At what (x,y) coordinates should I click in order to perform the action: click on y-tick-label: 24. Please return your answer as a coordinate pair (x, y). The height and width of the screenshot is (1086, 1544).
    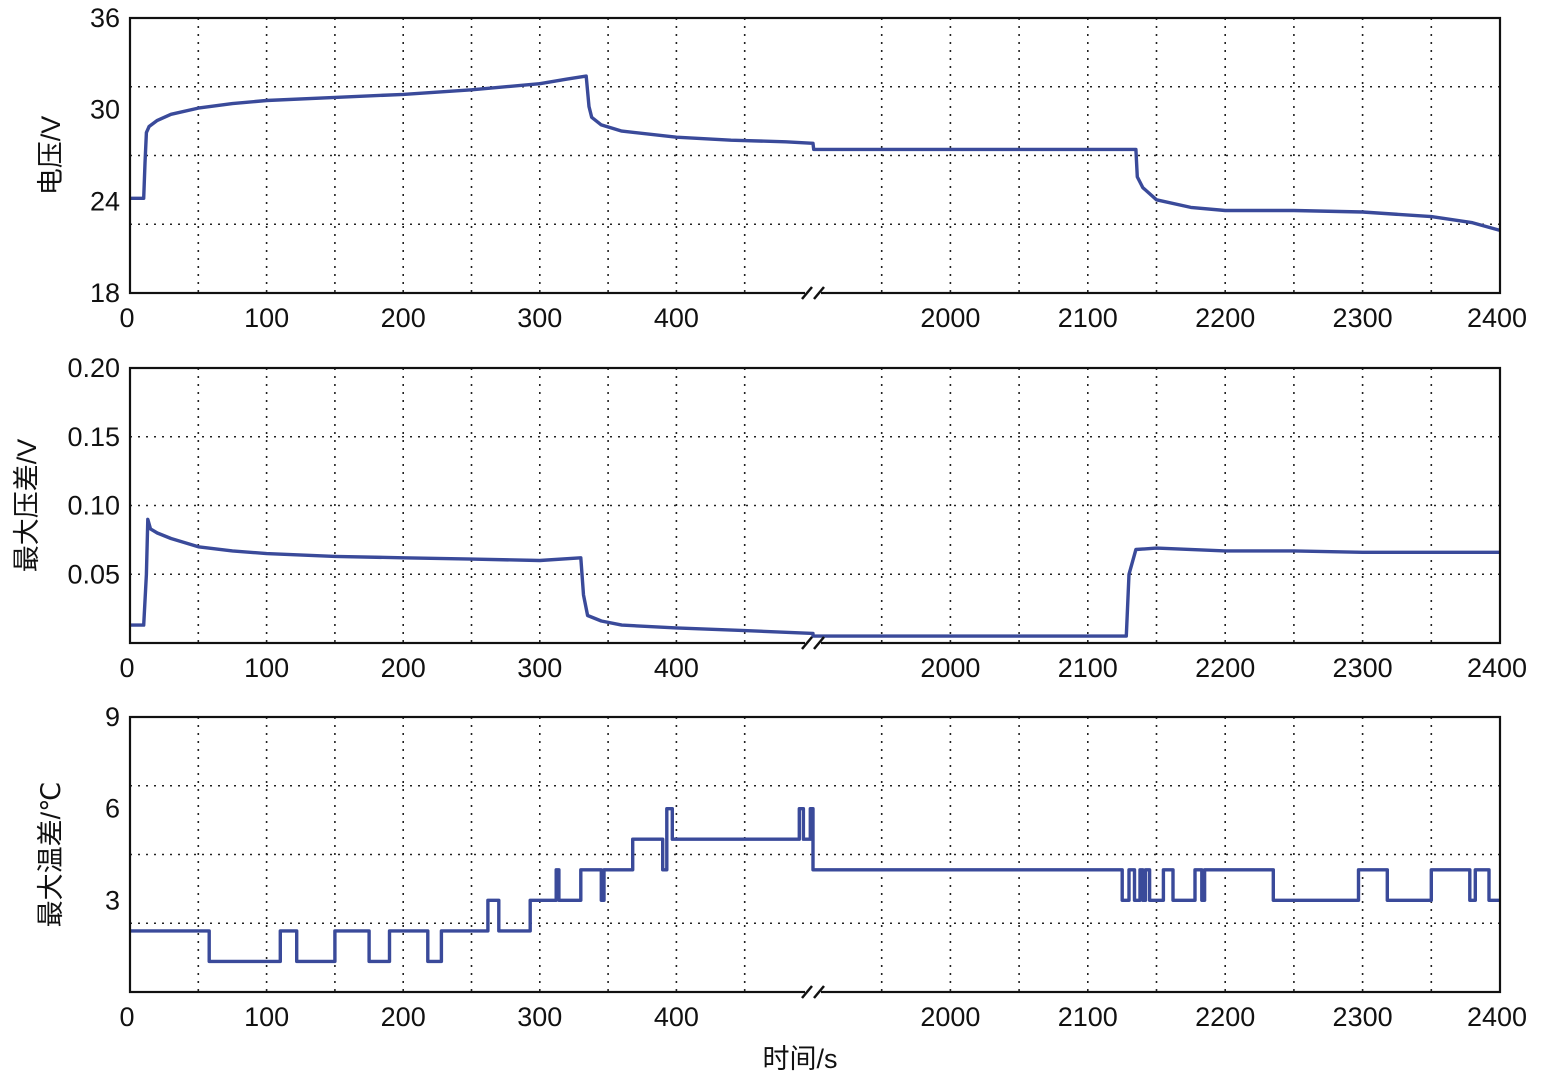
    Looking at the image, I should click on (105, 201).